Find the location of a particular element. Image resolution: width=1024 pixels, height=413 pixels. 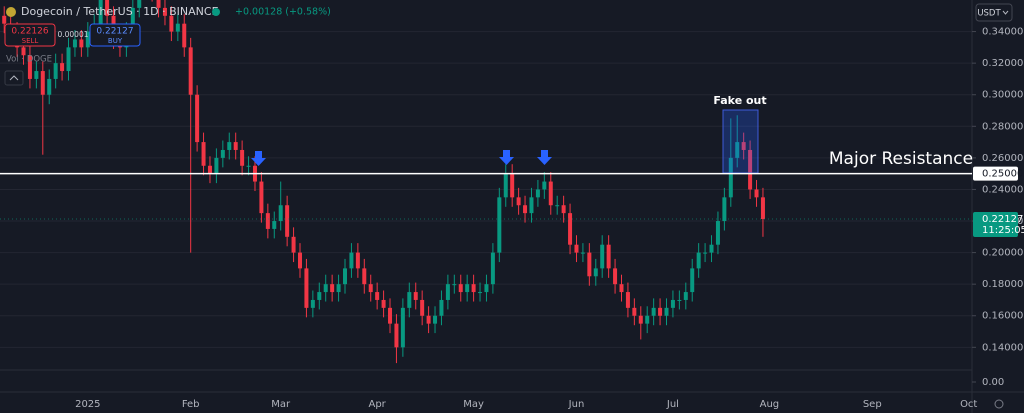

last-price-label: 0.22127 is located at coordinates (1002, 219).